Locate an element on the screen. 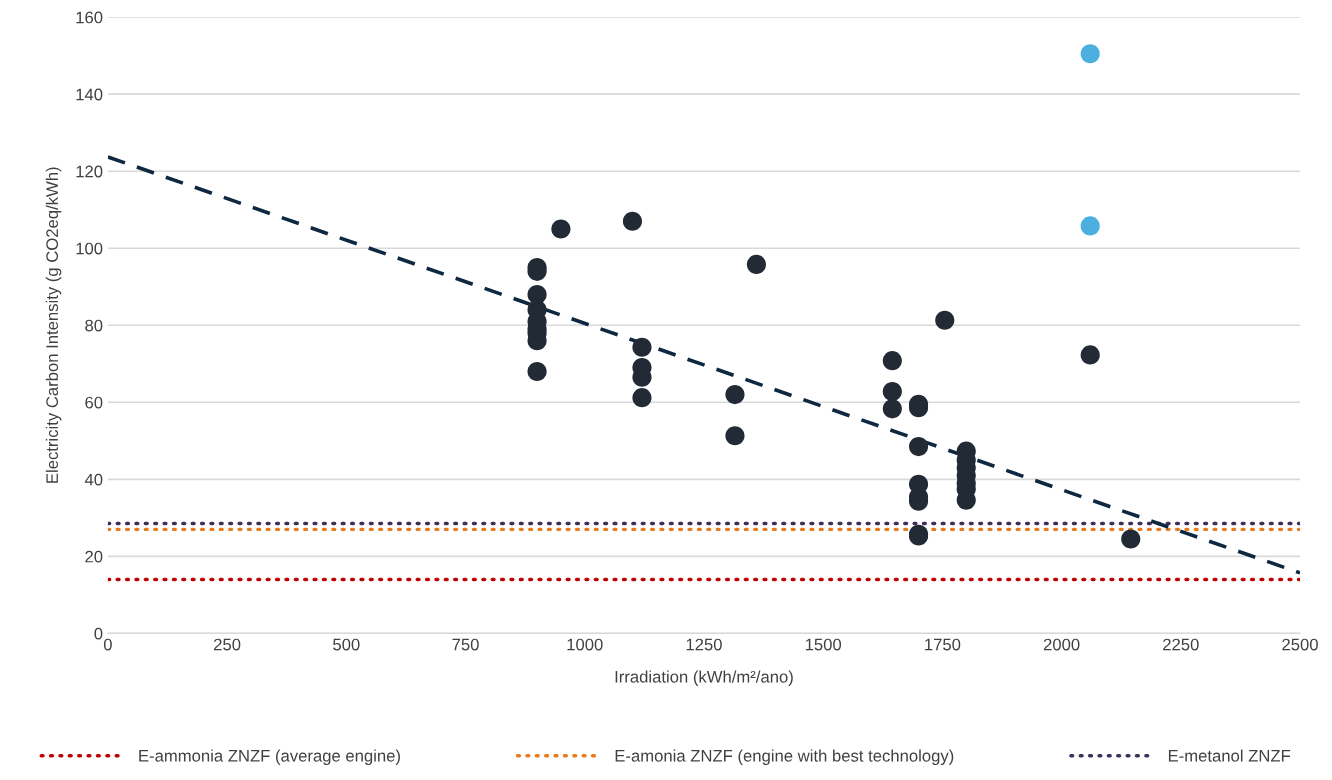 The width and height of the screenshot is (1332, 780). x-tick-label: 1750 is located at coordinates (943, 644).